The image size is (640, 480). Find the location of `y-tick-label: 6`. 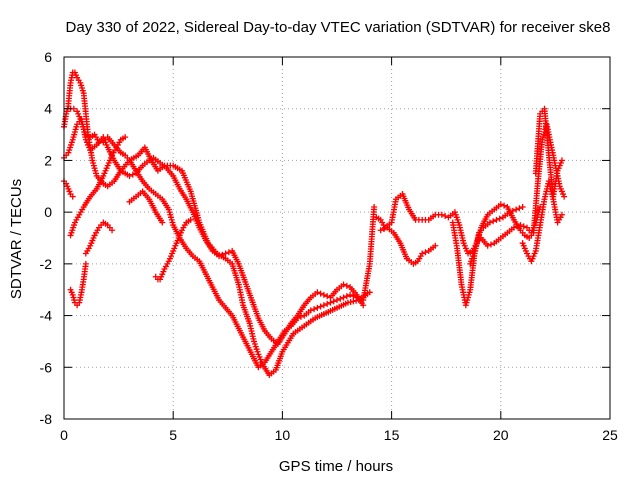

y-tick-label: 6 is located at coordinates (48, 57).